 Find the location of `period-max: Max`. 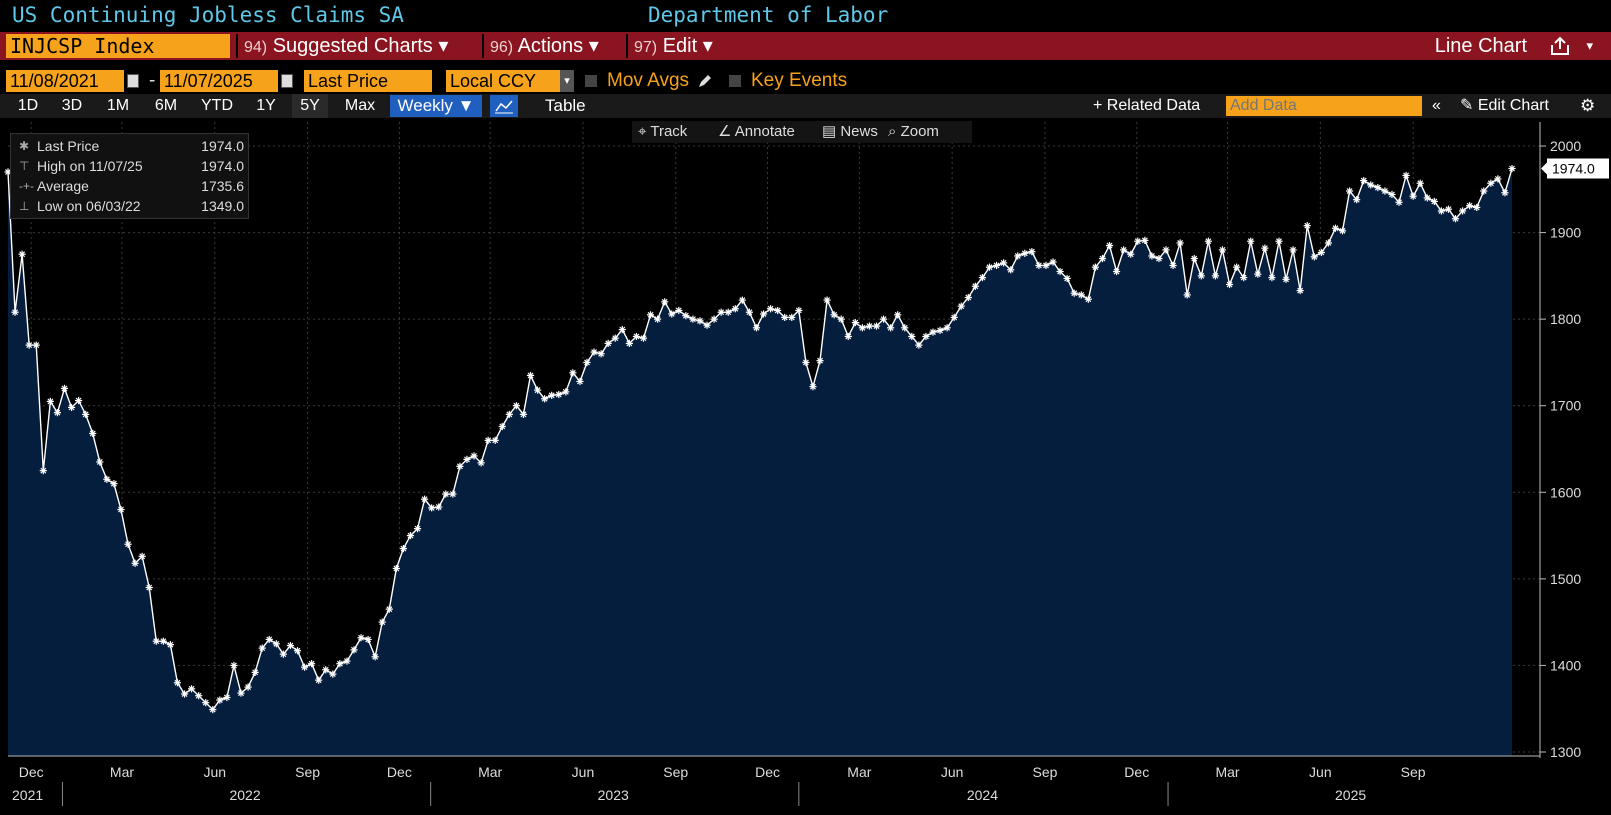

period-max: Max is located at coordinates (360, 105).